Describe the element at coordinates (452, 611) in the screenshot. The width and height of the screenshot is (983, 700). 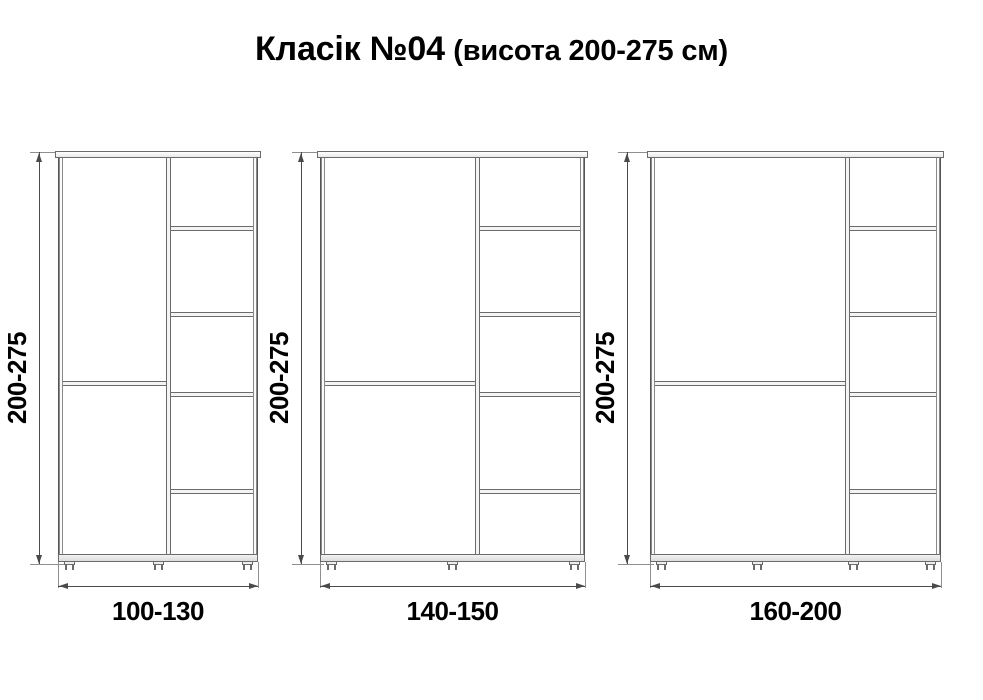
I see `width-dimension-label: 140-150` at that location.